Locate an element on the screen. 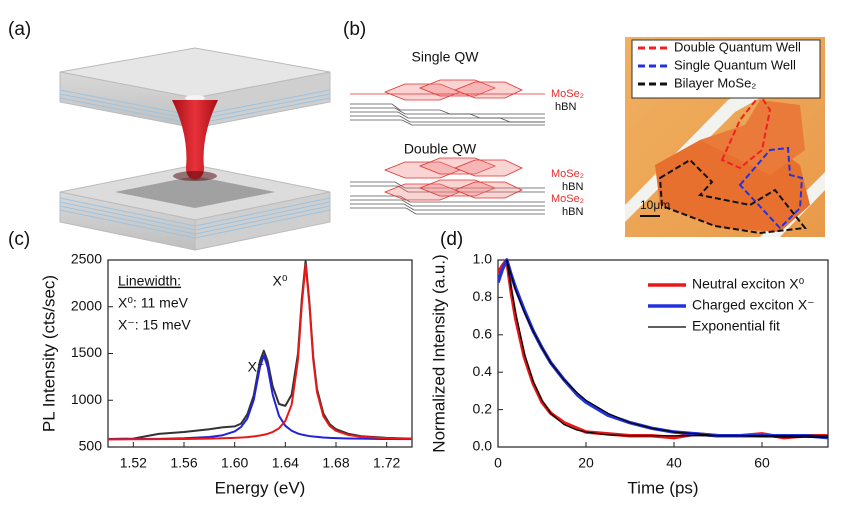 This screenshot has height=521, width=866. x-tick-label: 20 is located at coordinates (586, 463).